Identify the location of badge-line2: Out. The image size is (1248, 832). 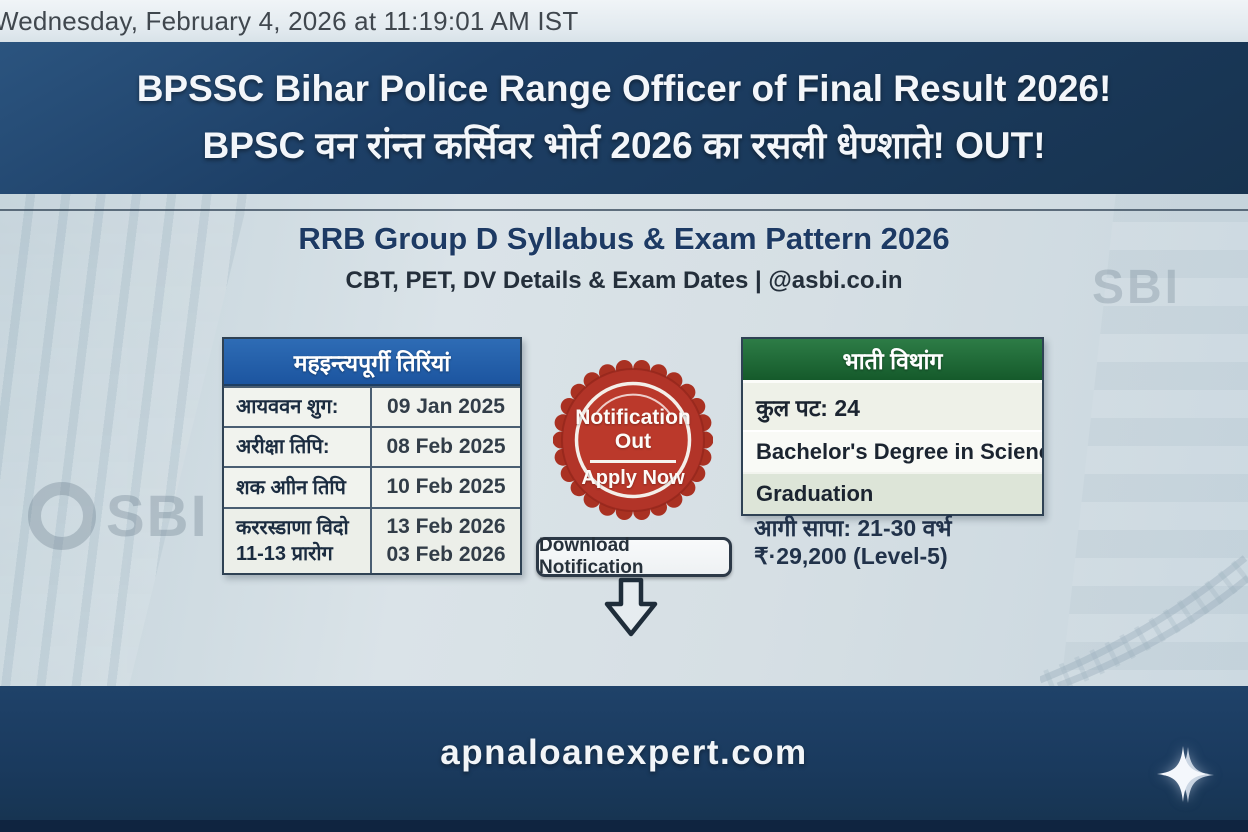
(633, 442).